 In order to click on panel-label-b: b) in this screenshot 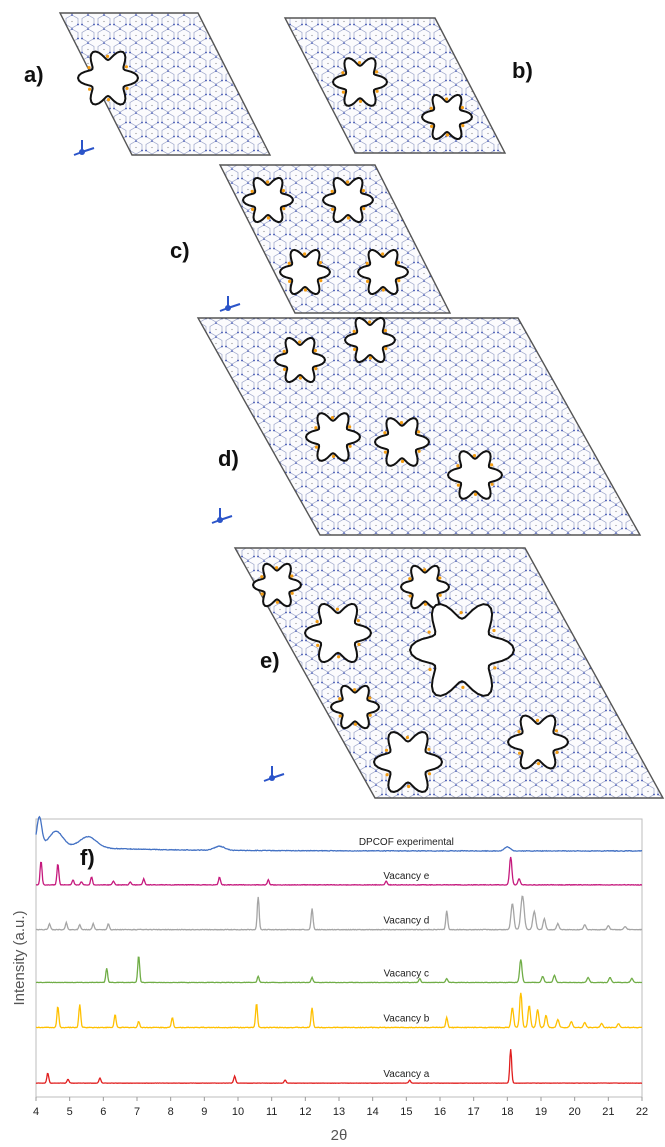, I will do `click(522, 70)`.